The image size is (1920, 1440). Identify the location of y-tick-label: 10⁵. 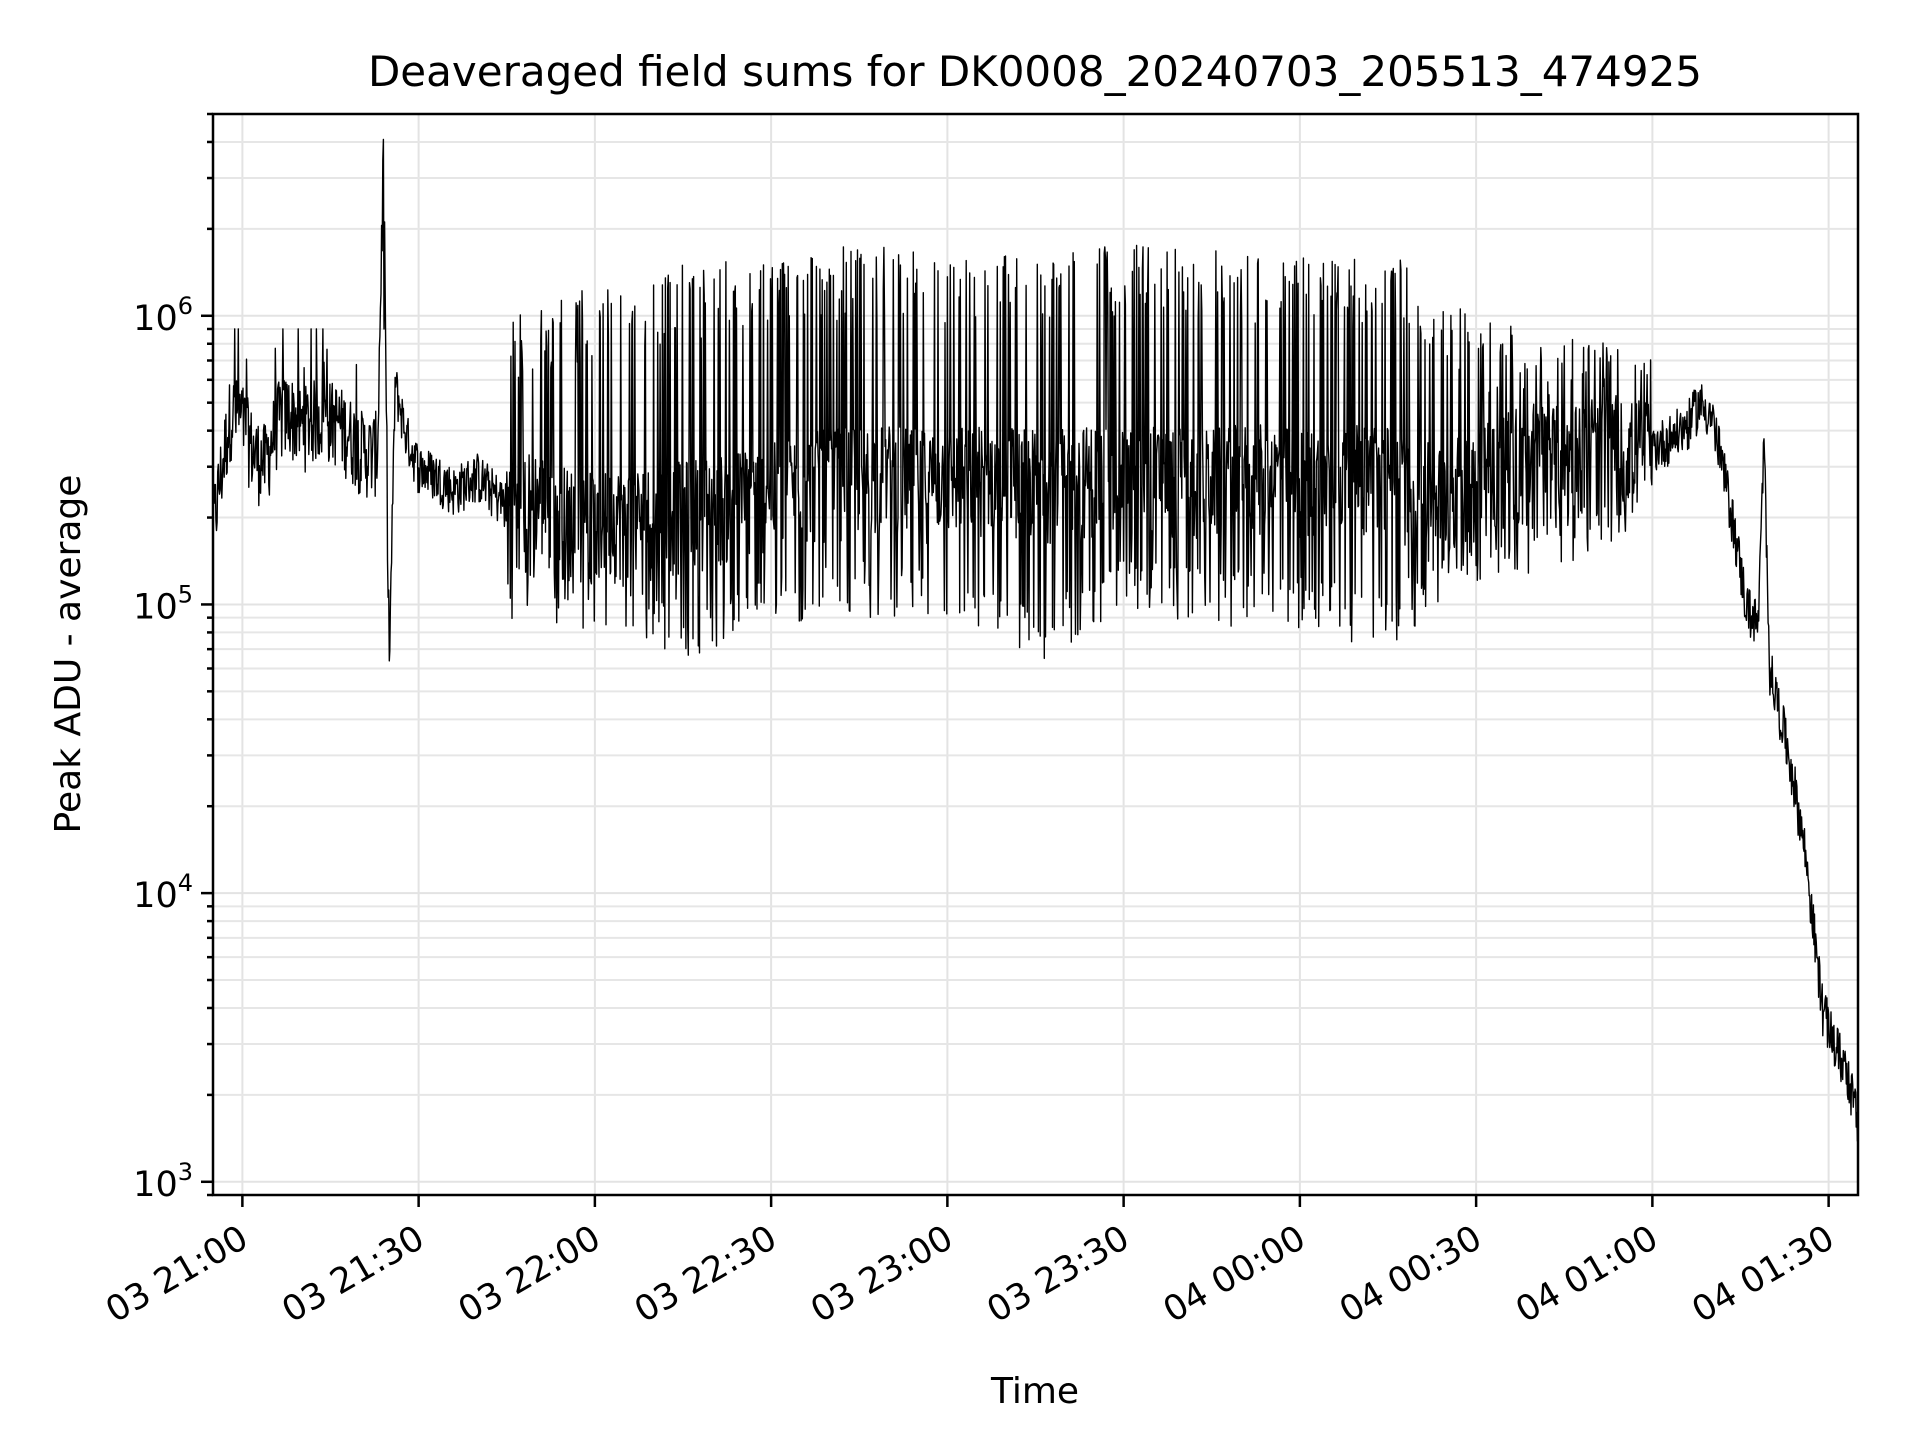
(163, 603).